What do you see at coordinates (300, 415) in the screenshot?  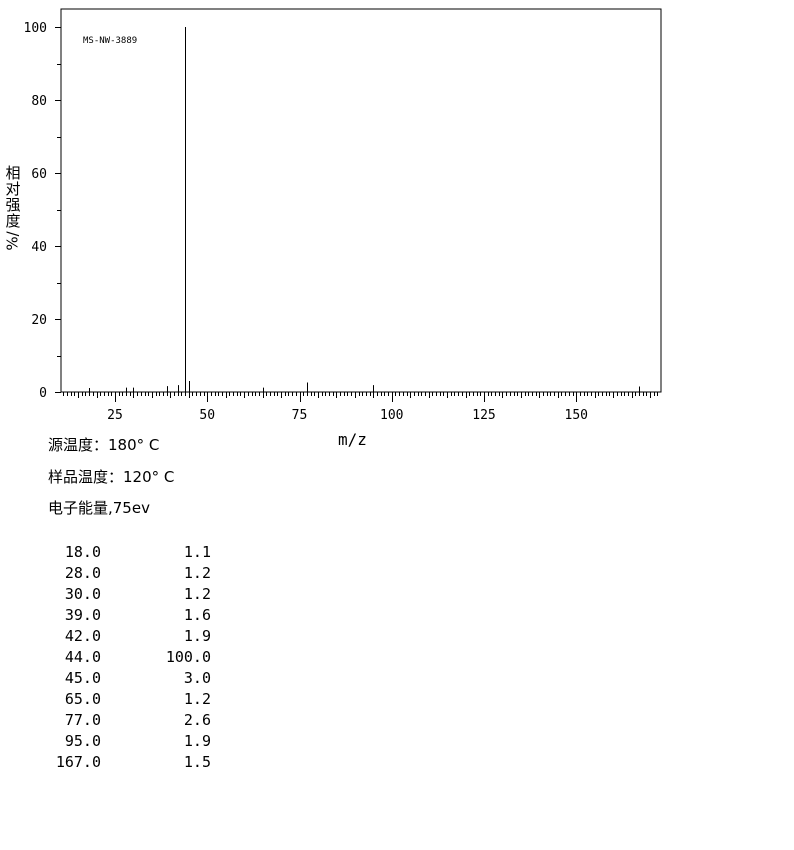 I see `x-tick-label: 75` at bounding box center [300, 415].